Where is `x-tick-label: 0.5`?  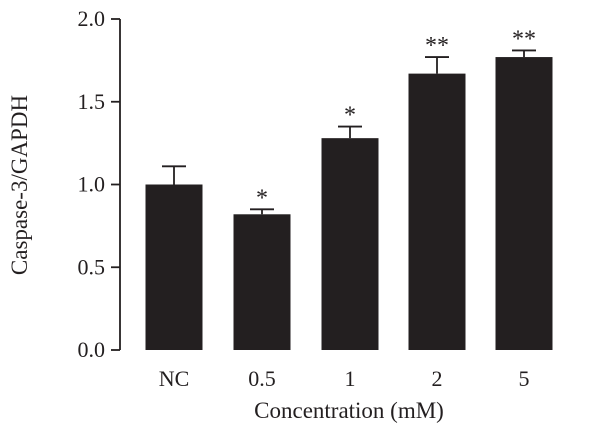 x-tick-label: 0.5 is located at coordinates (262, 378).